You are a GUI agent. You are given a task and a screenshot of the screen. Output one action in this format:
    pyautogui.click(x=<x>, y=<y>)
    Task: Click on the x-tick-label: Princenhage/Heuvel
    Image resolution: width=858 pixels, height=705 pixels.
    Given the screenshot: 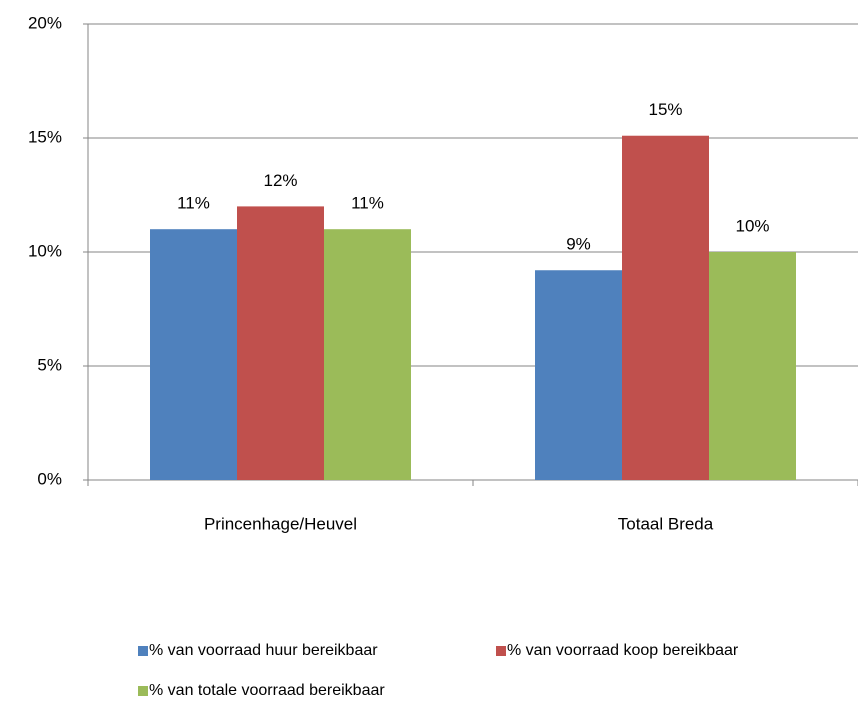 What is the action you would take?
    pyautogui.click(x=280, y=523)
    